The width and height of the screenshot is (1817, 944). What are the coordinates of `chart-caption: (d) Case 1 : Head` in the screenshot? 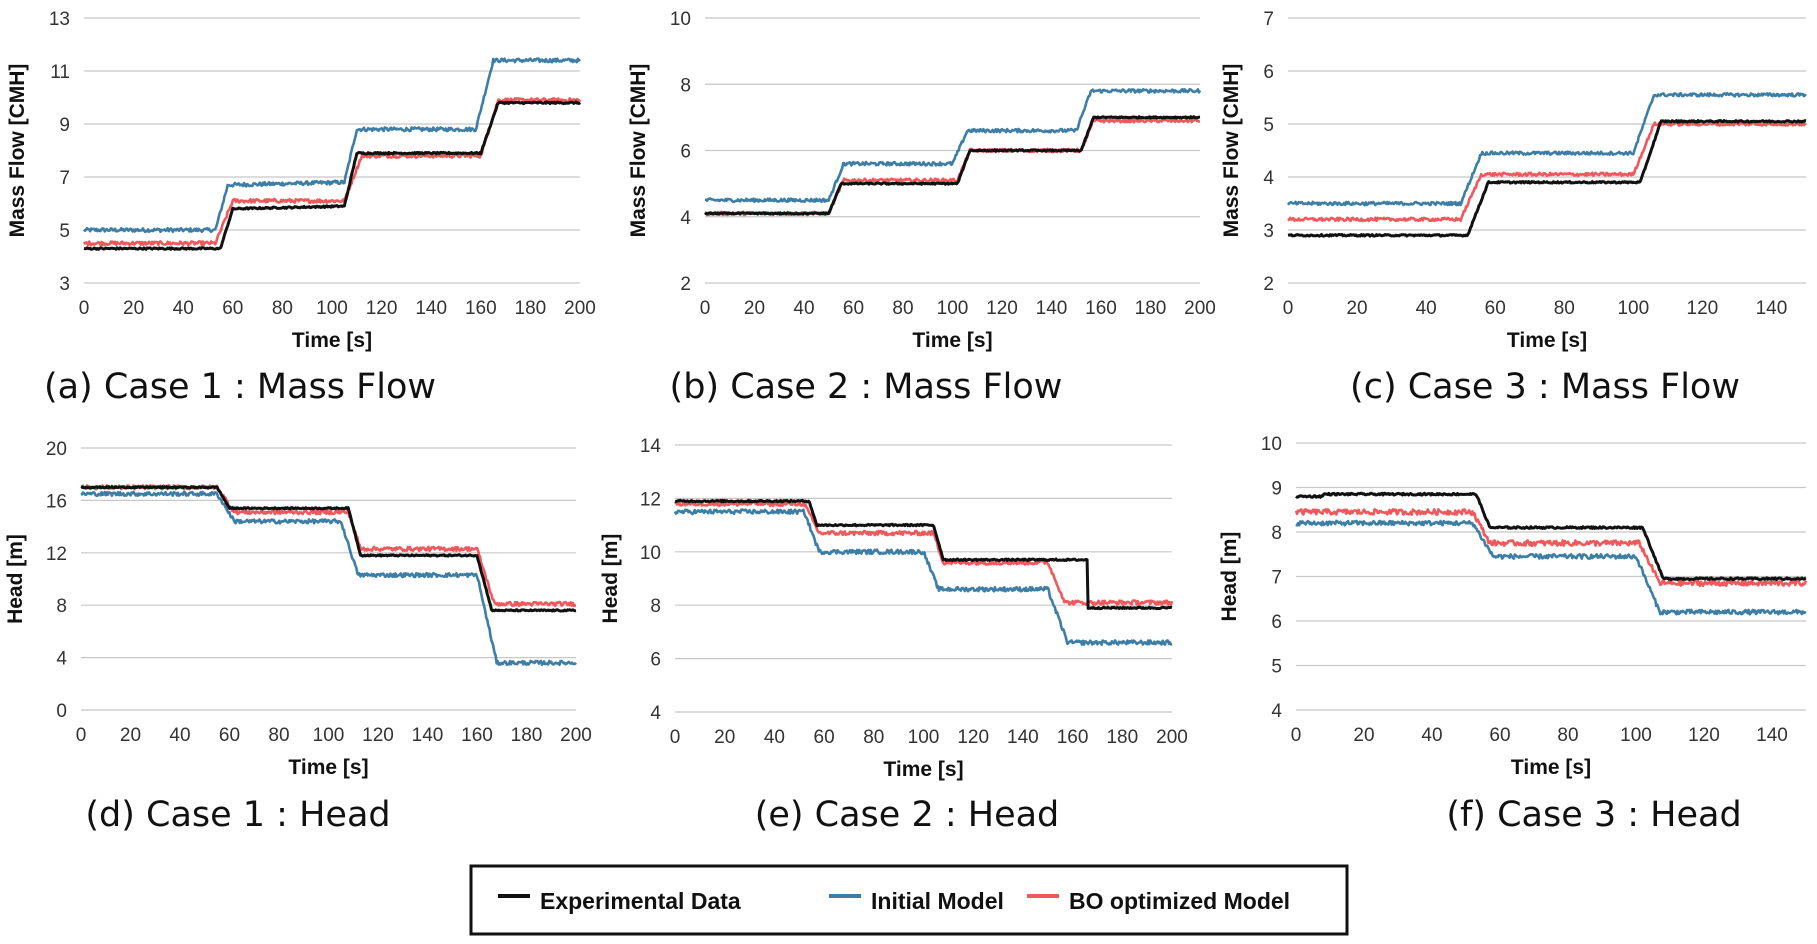 It's located at (237, 815).